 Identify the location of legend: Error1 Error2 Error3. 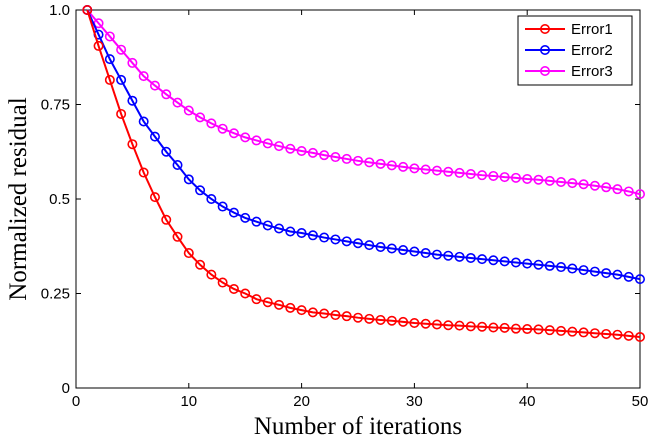
(575, 50).